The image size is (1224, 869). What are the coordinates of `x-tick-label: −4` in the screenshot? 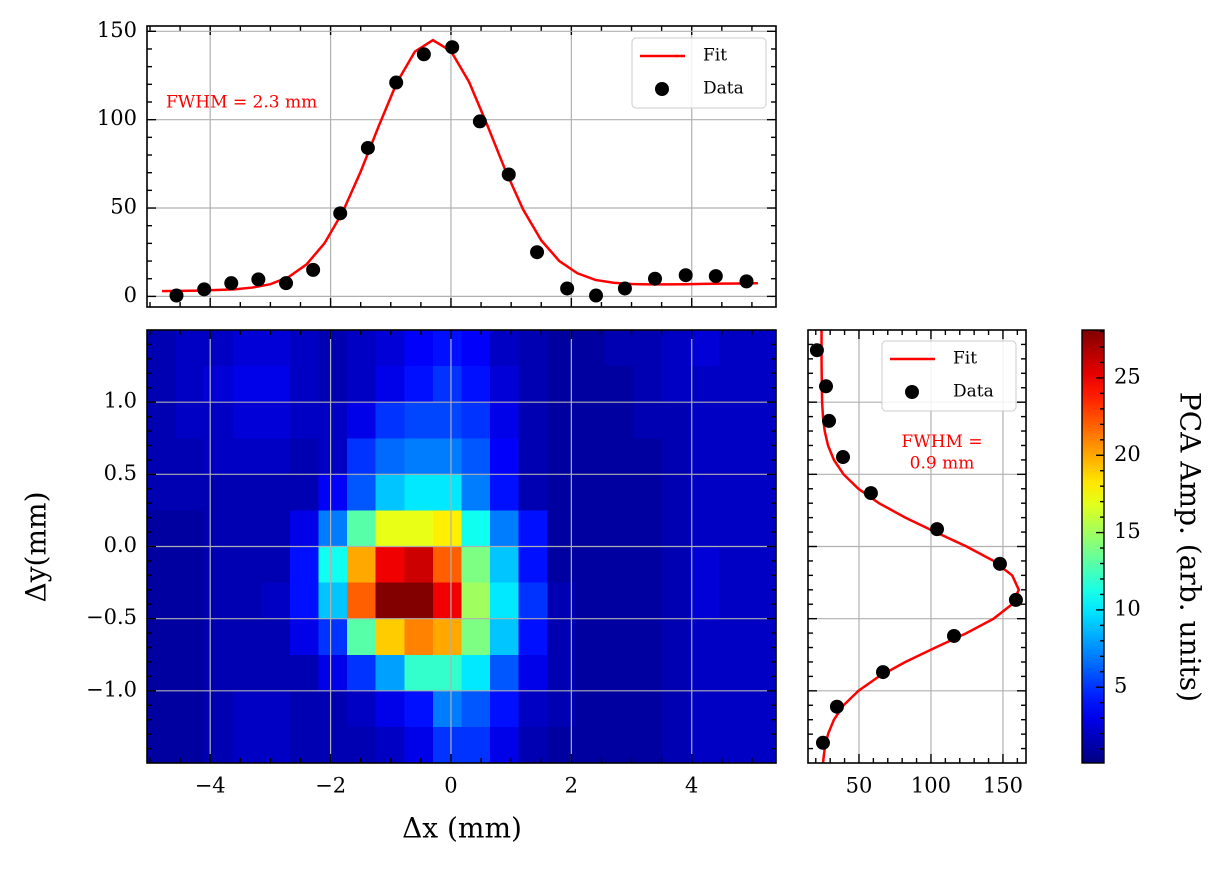 It's located at (210, 786).